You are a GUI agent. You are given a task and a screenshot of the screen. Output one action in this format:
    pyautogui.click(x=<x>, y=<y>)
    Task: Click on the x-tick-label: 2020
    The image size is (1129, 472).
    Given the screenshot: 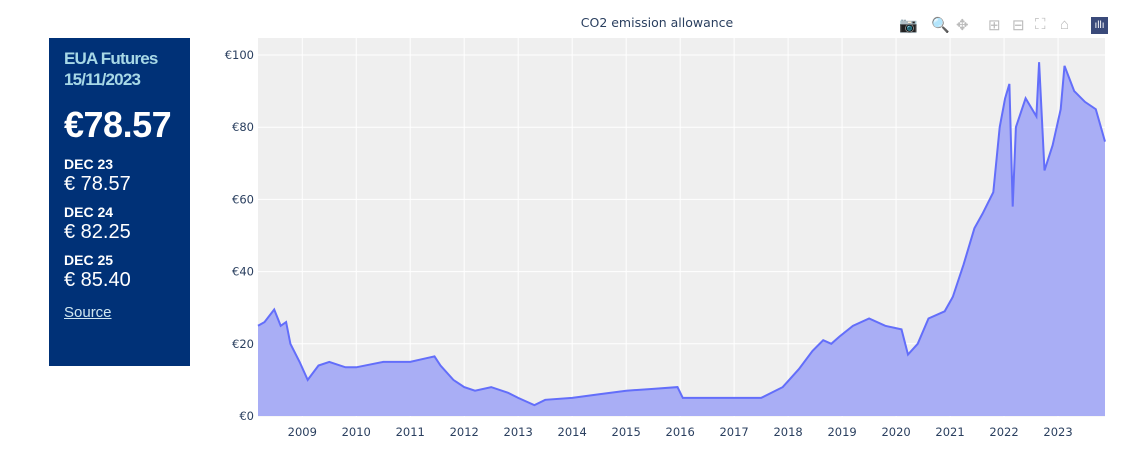 What is the action you would take?
    pyautogui.click(x=895, y=432)
    